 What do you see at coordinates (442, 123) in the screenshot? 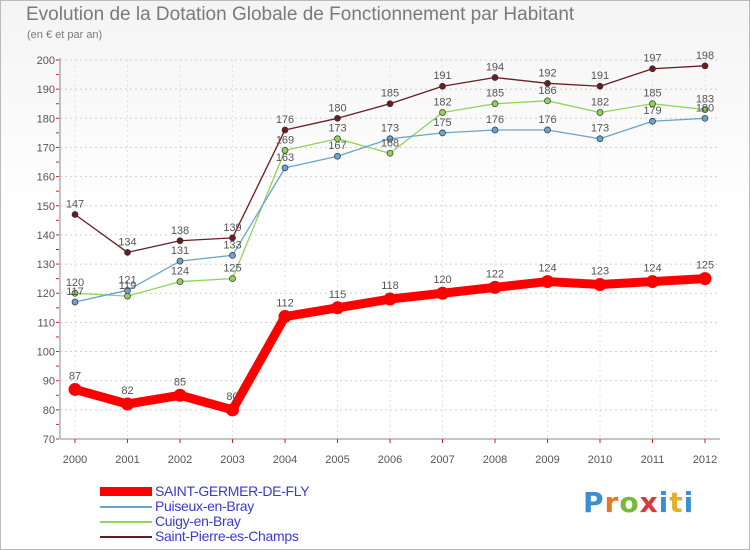
I see `data-label-puiseux: 175` at bounding box center [442, 123].